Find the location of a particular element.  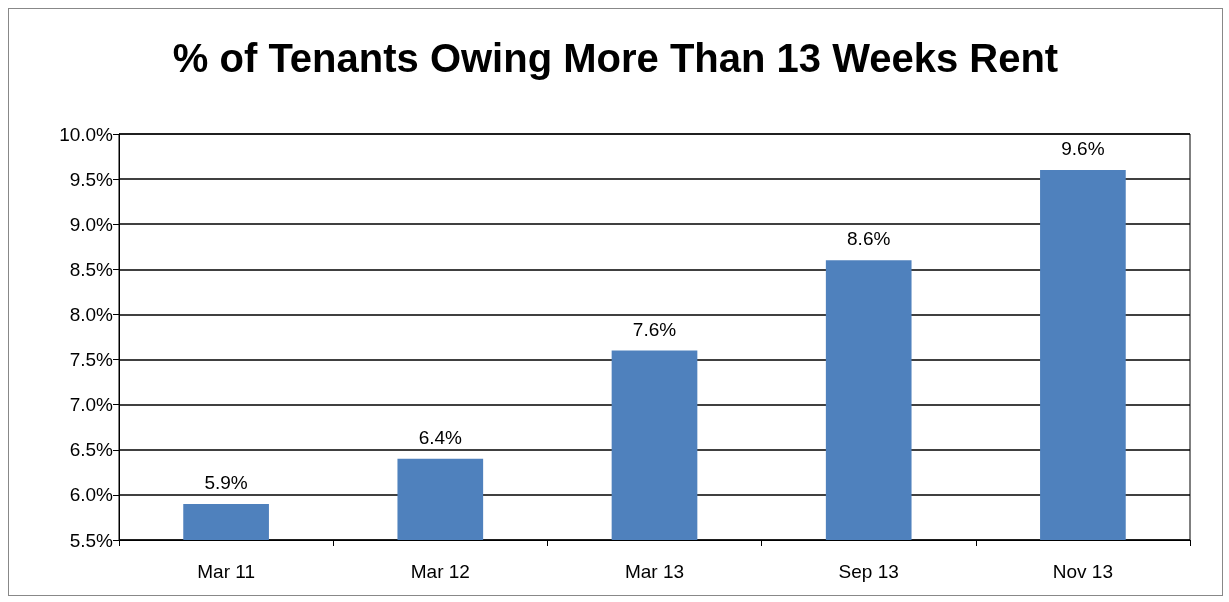

y-tick-label: 8.5% is located at coordinates (91, 269).